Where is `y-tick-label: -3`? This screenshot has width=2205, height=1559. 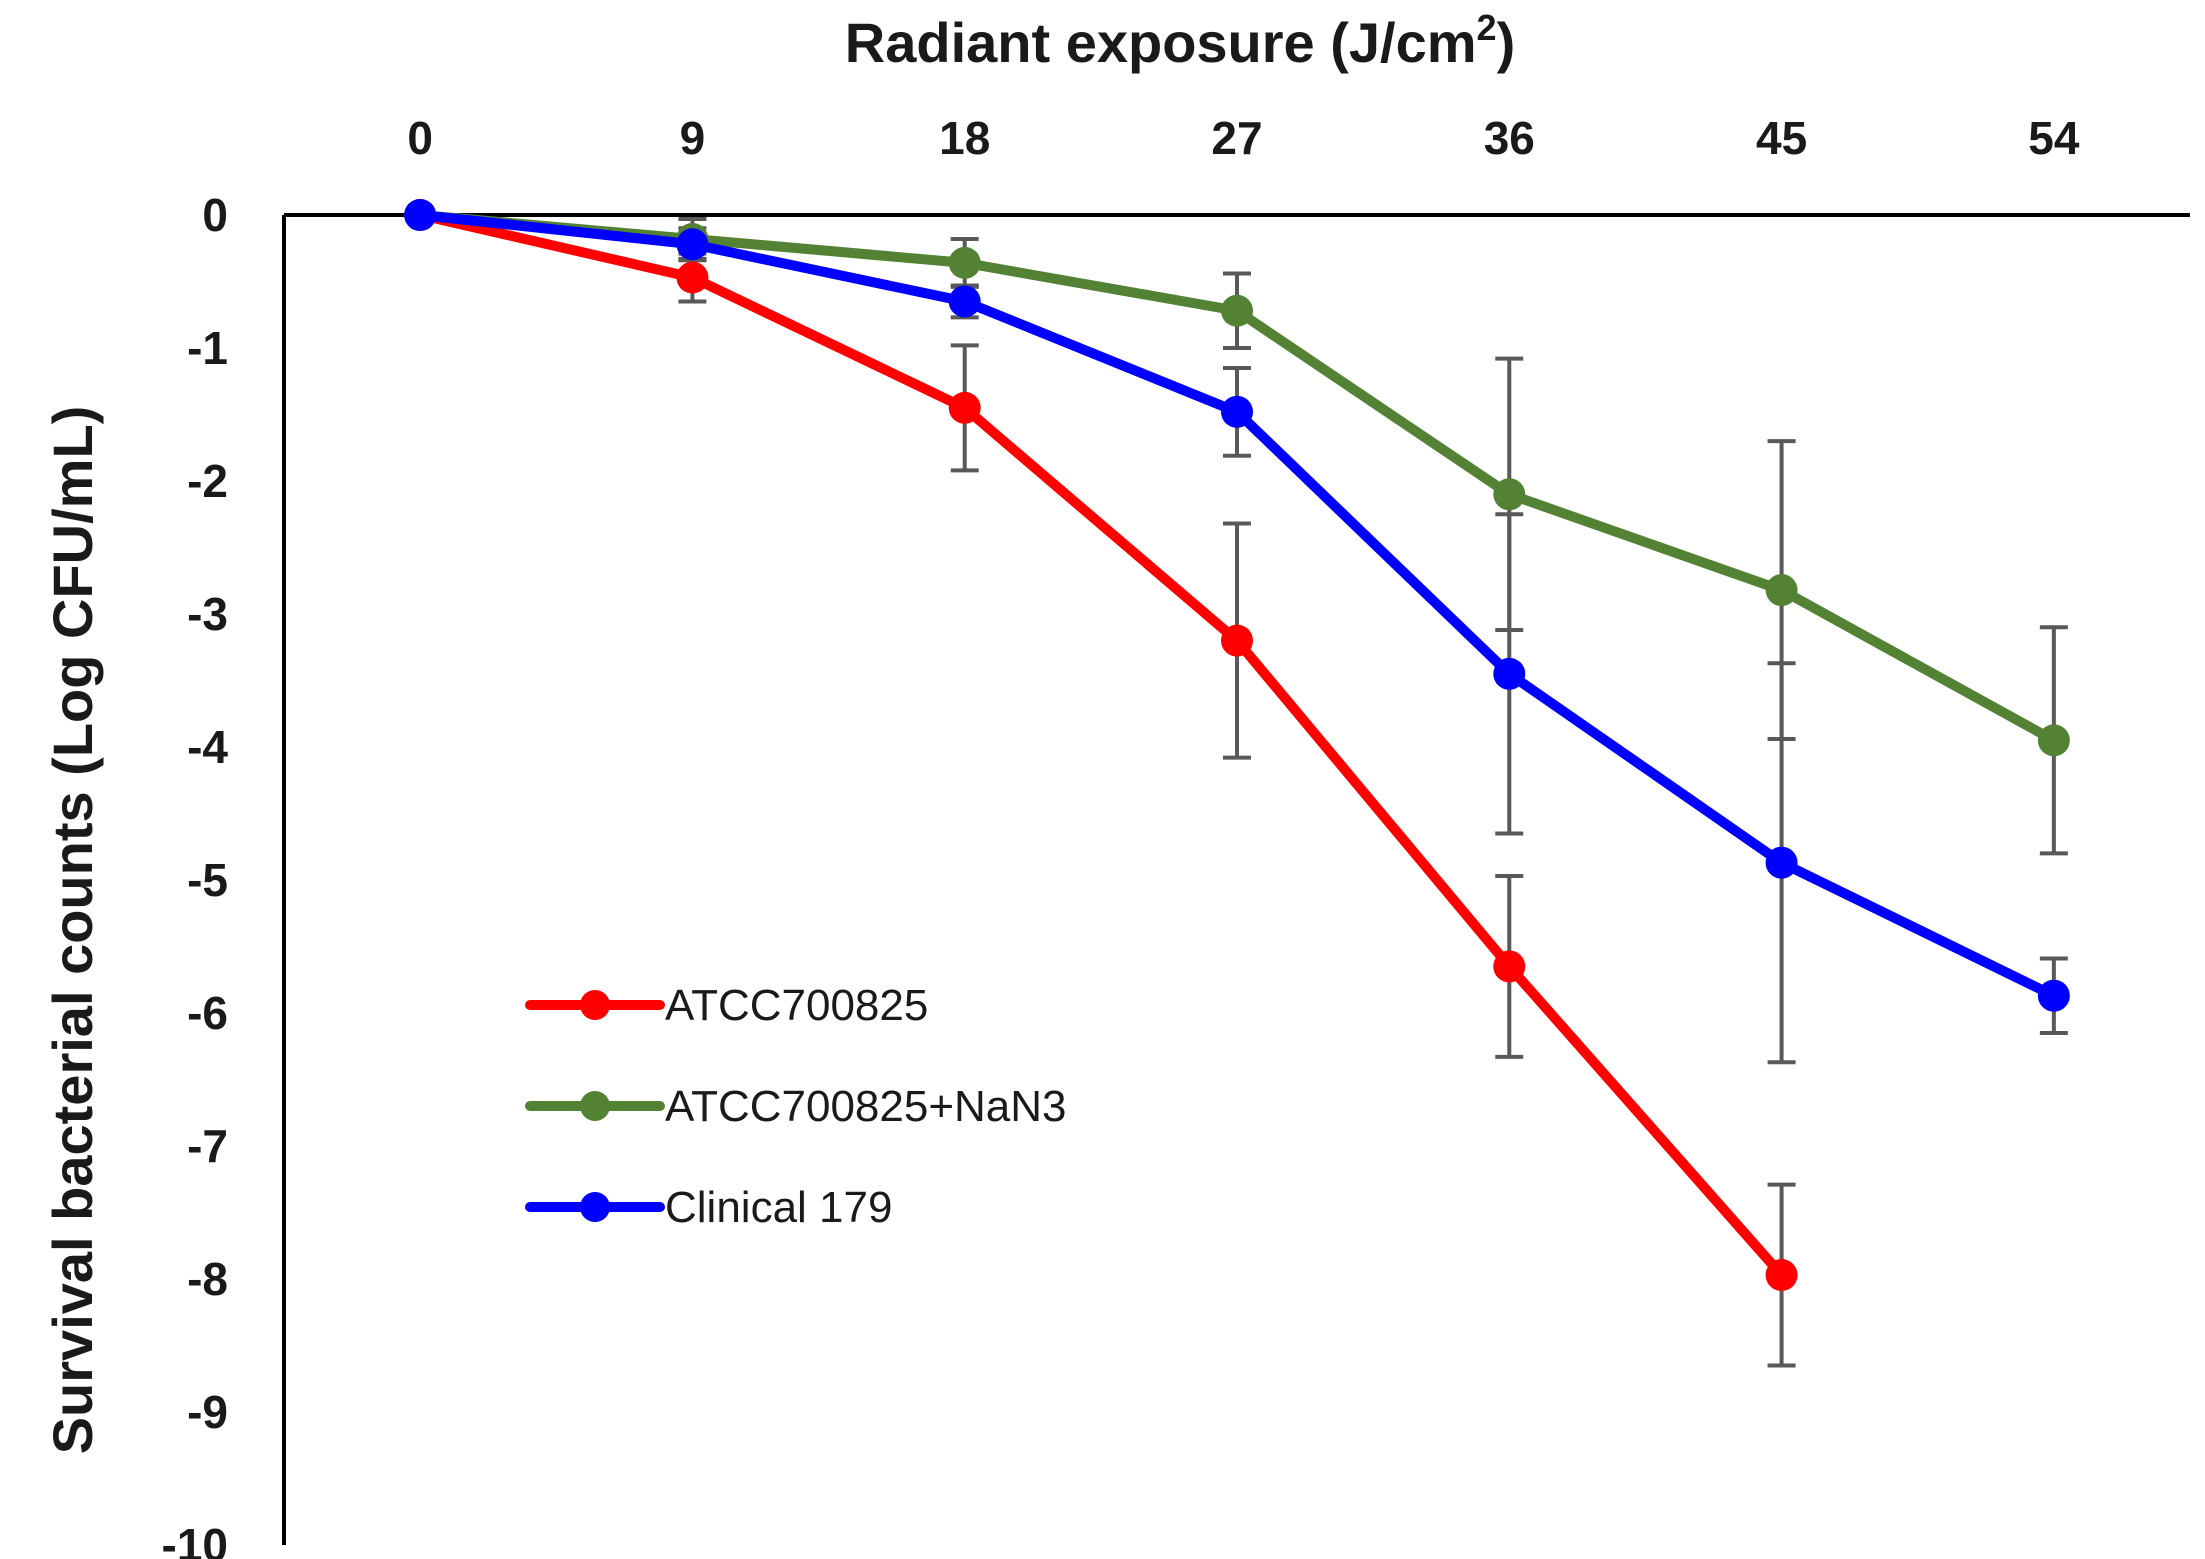 y-tick-label: -3 is located at coordinates (207, 614).